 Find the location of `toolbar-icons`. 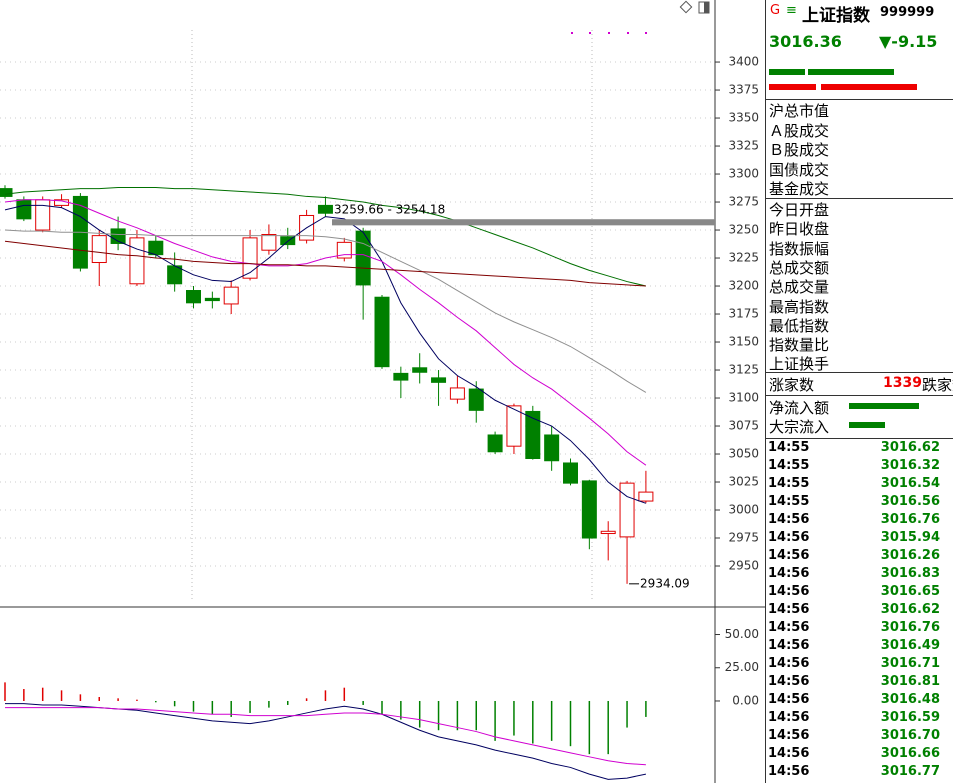

toolbar-icons is located at coordinates (694, 7).